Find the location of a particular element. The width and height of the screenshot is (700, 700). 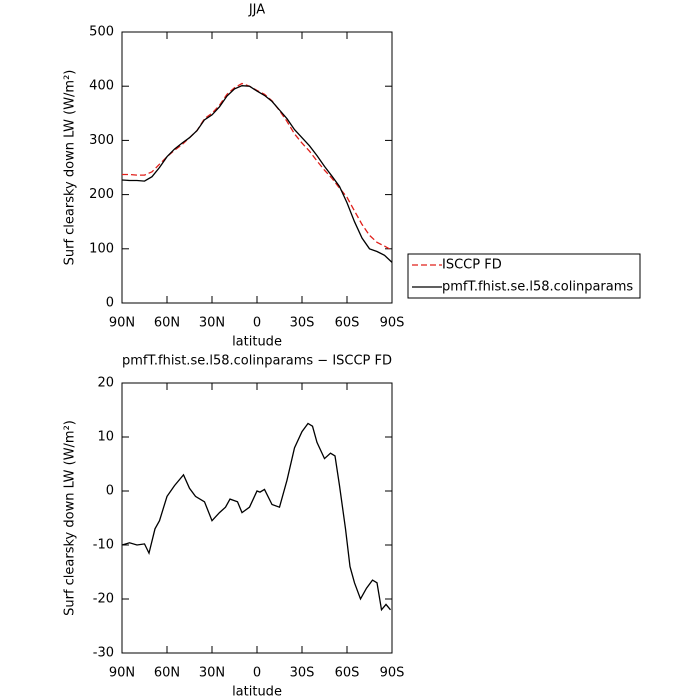

y-tick-label: 10 is located at coordinates (105, 437).